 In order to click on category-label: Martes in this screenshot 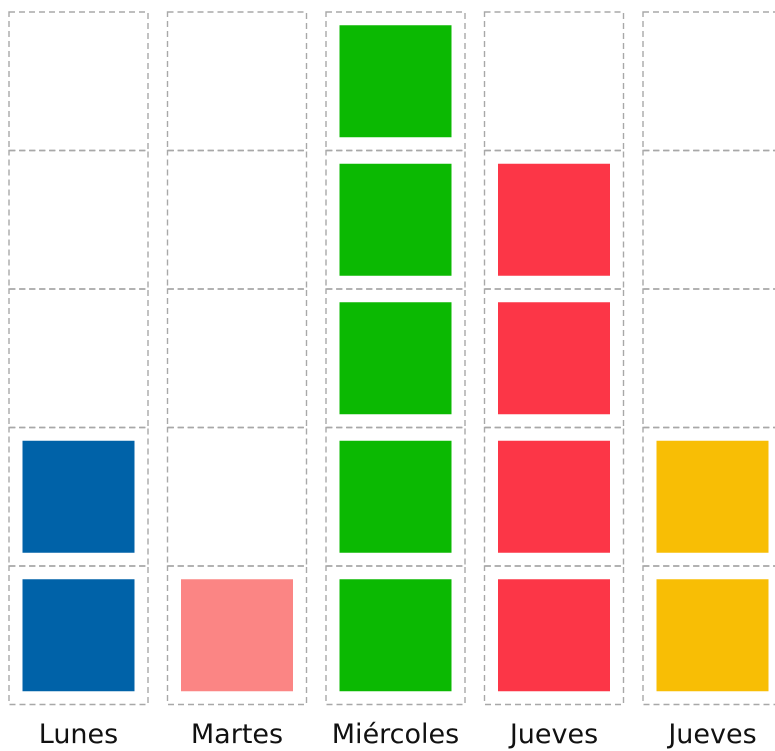, I will do `click(237, 734)`.